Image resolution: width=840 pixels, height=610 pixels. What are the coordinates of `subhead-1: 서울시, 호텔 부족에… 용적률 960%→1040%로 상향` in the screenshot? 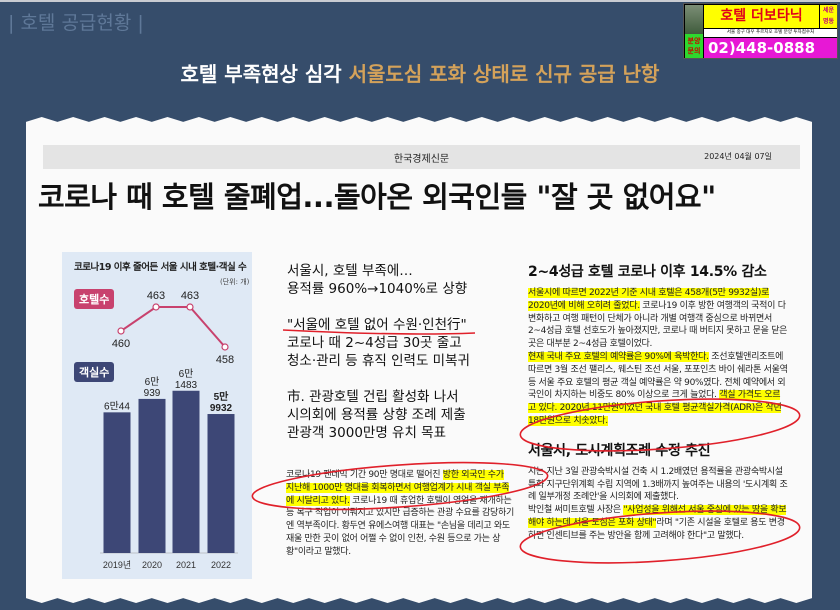 It's located at (402, 280).